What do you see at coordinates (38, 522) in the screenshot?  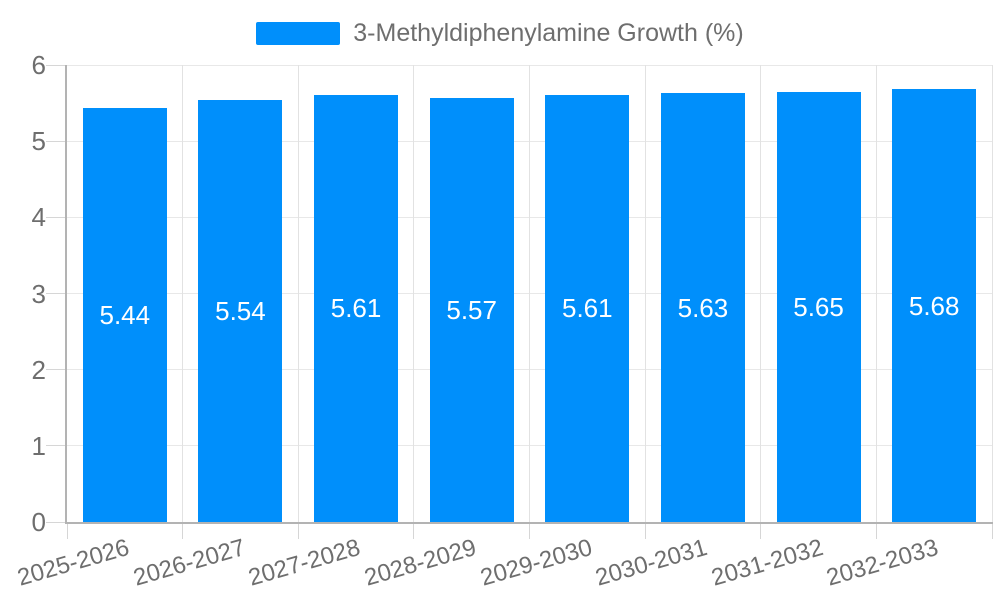 I see `y-tick-label: 0` at bounding box center [38, 522].